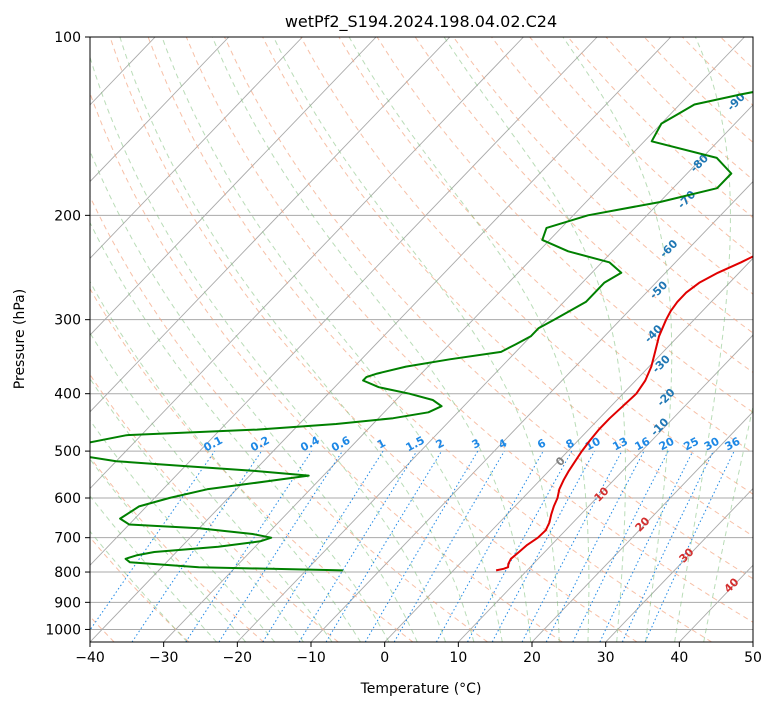 Image resolution: width=775 pixels, height=708 pixels. Describe the element at coordinates (732, 585) in the screenshot. I see `moist-adiabat-label: 40` at that location.